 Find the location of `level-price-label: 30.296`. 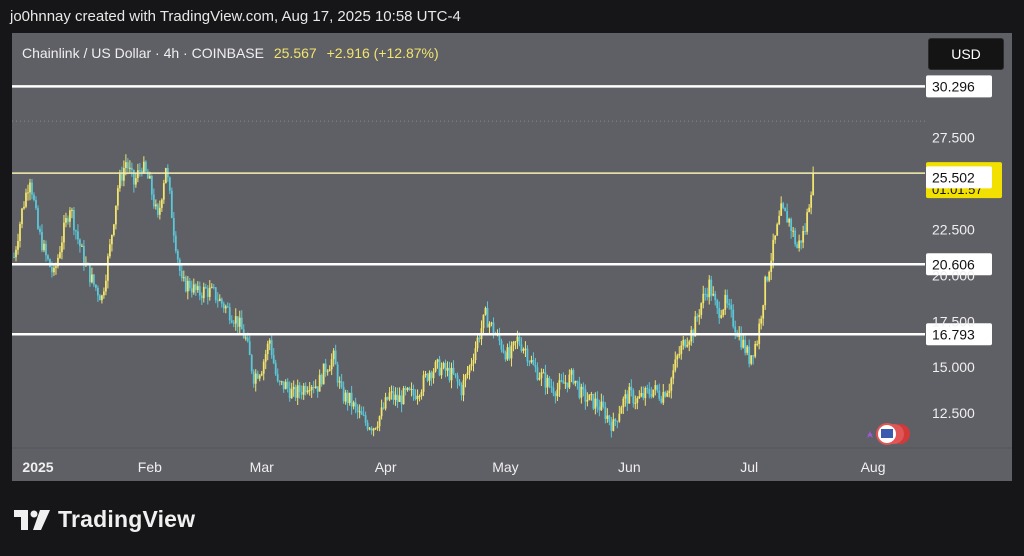

level-price-label: 30.296 is located at coordinates (953, 86).